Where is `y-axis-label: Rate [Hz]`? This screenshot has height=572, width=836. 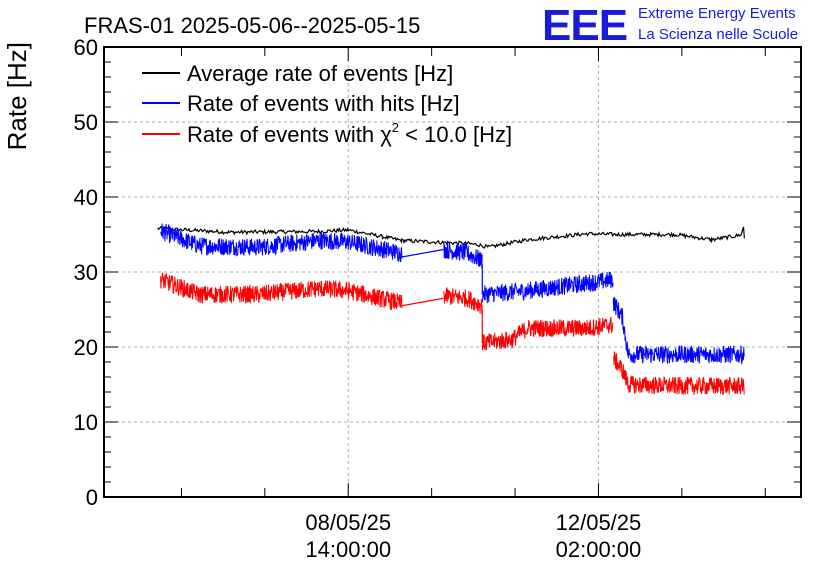 y-axis-label: Rate [Hz] is located at coordinates (17, 96).